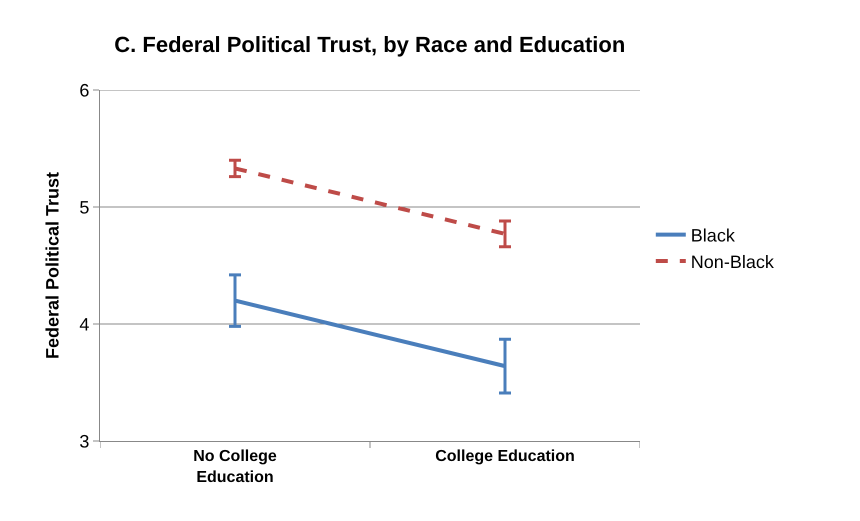 The image size is (860, 521). Describe the element at coordinates (84, 324) in the screenshot. I see `y-tick-label: 4` at that location.